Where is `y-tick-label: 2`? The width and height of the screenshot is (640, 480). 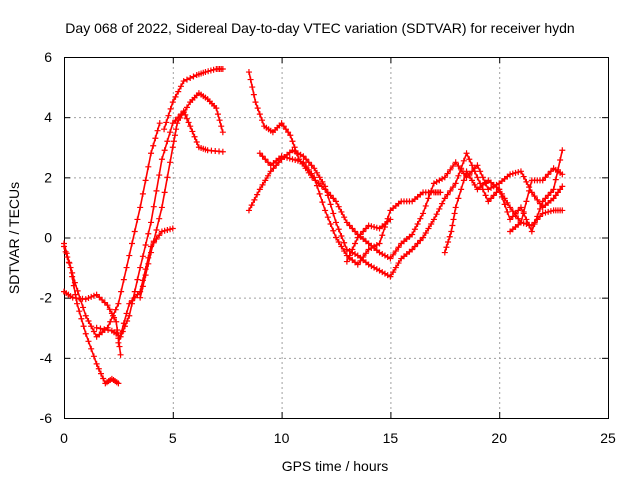 y-tick-label: 2 is located at coordinates (48, 177).